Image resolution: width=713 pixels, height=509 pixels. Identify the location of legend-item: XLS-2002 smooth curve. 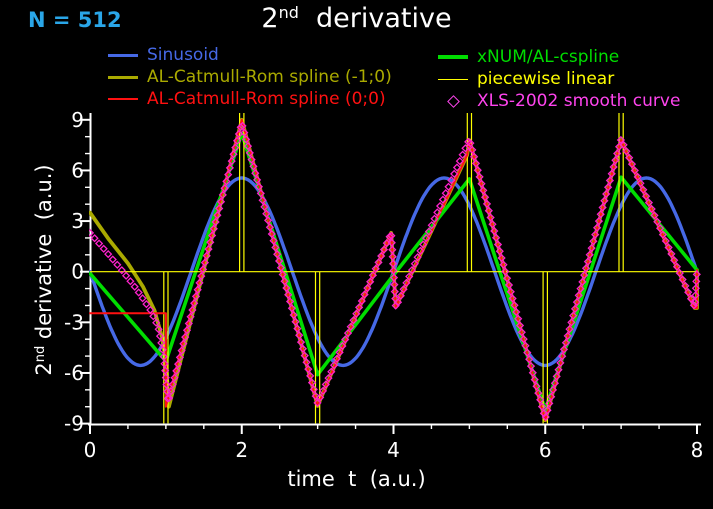
(559, 101).